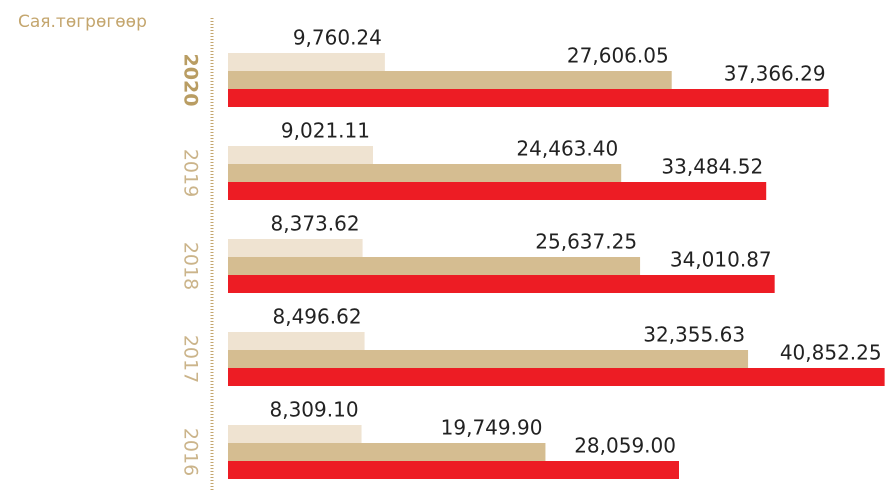  What do you see at coordinates (586, 242) in the screenshot?
I see `value-label: 25,637.25` at bounding box center [586, 242].